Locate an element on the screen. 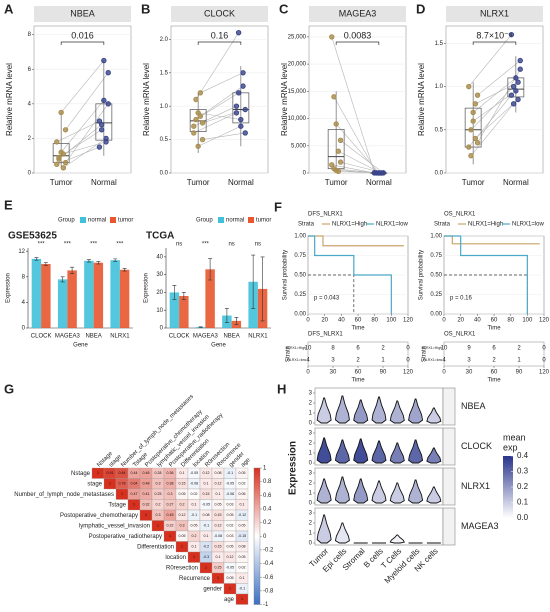  x-tick-label: 60 is located at coordinates (358, 321).